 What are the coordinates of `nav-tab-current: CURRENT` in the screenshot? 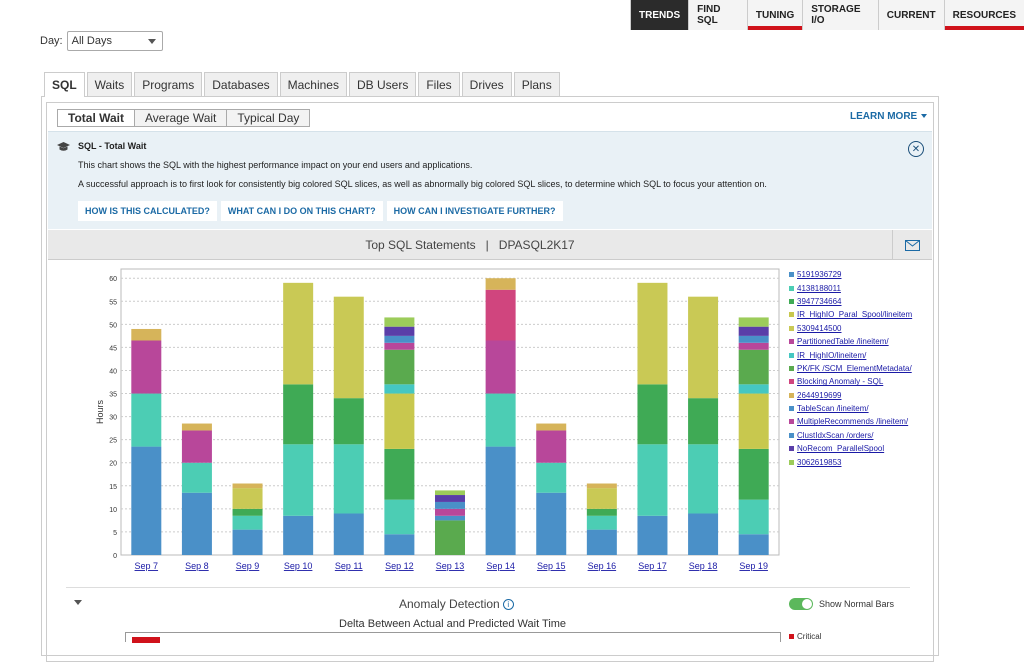 It's located at (910, 15).